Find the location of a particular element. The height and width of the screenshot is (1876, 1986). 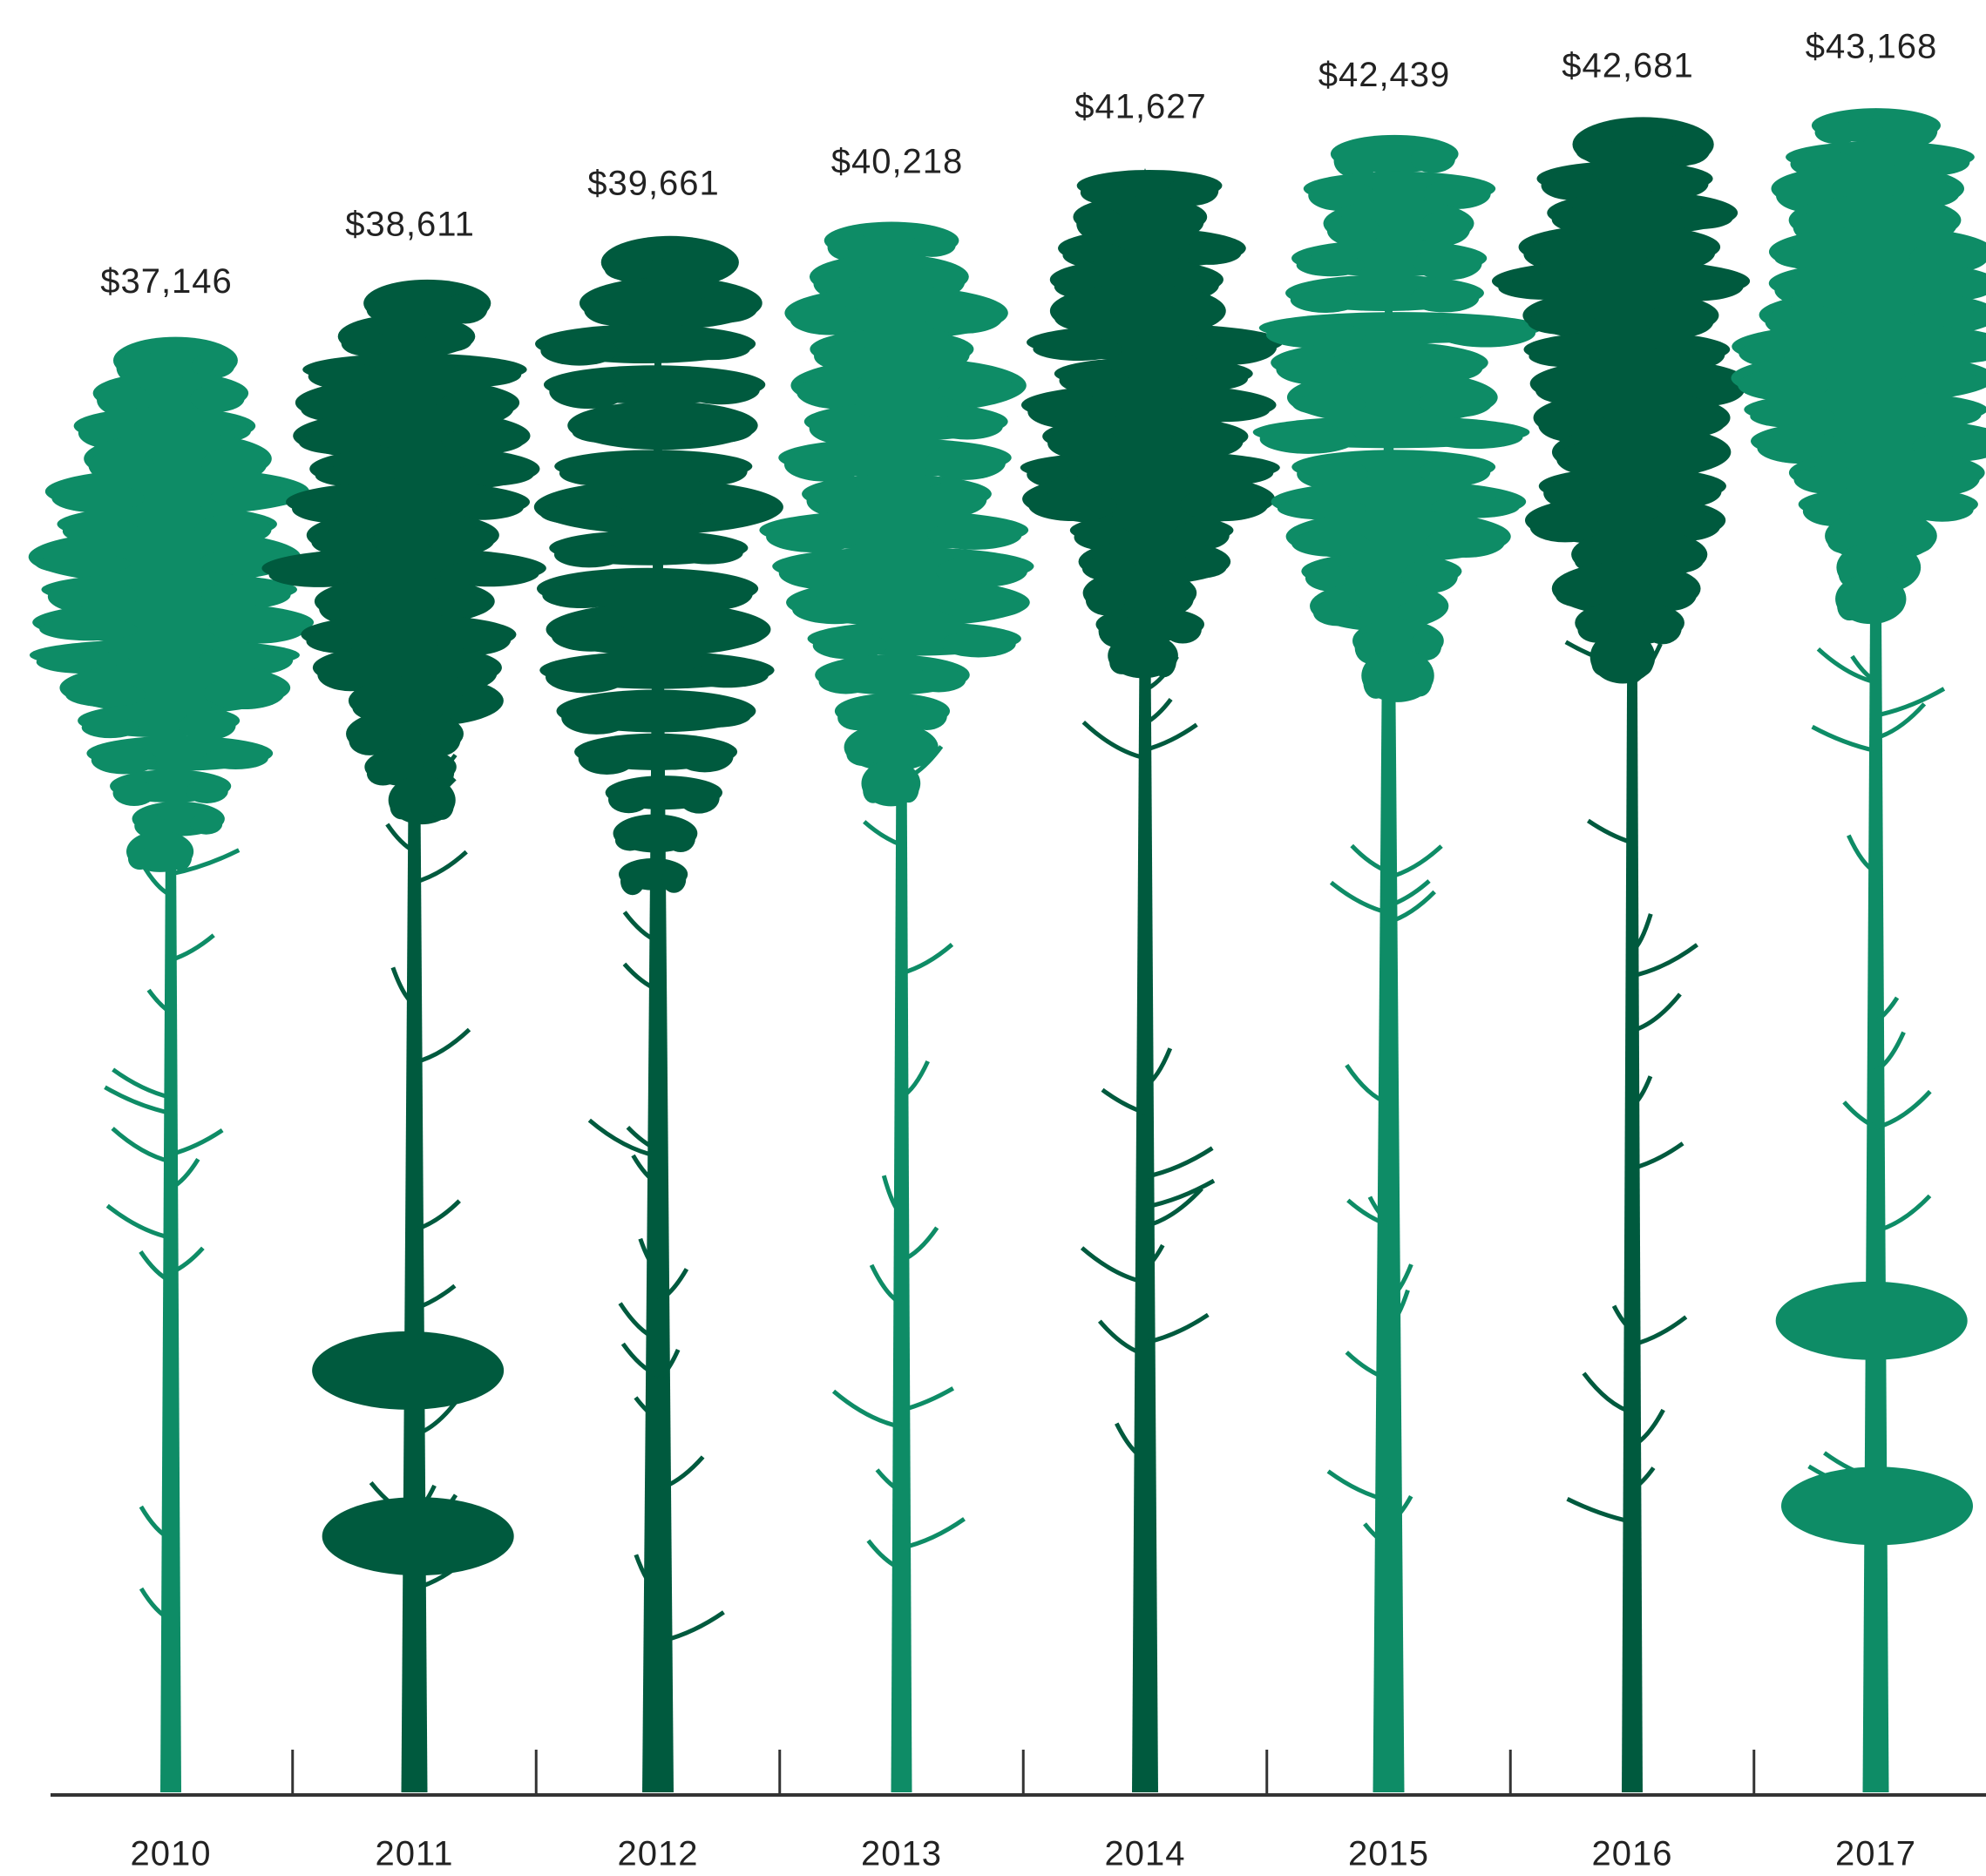

value-label: $38,611 is located at coordinates (410, 225).